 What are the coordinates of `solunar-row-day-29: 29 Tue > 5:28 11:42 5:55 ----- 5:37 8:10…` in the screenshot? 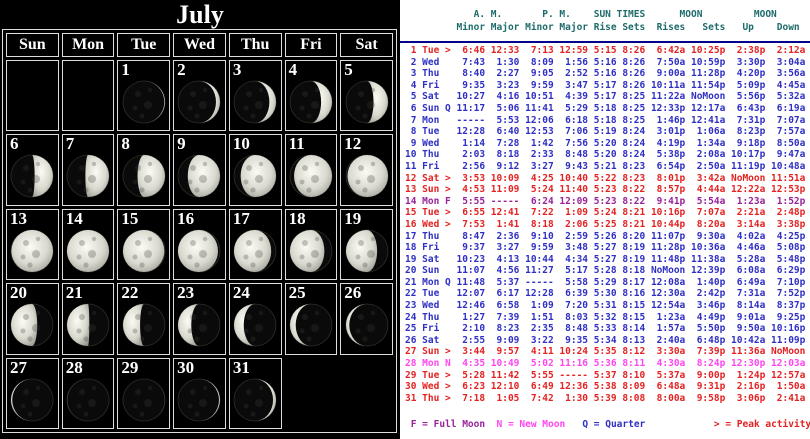 It's located at (605, 375).